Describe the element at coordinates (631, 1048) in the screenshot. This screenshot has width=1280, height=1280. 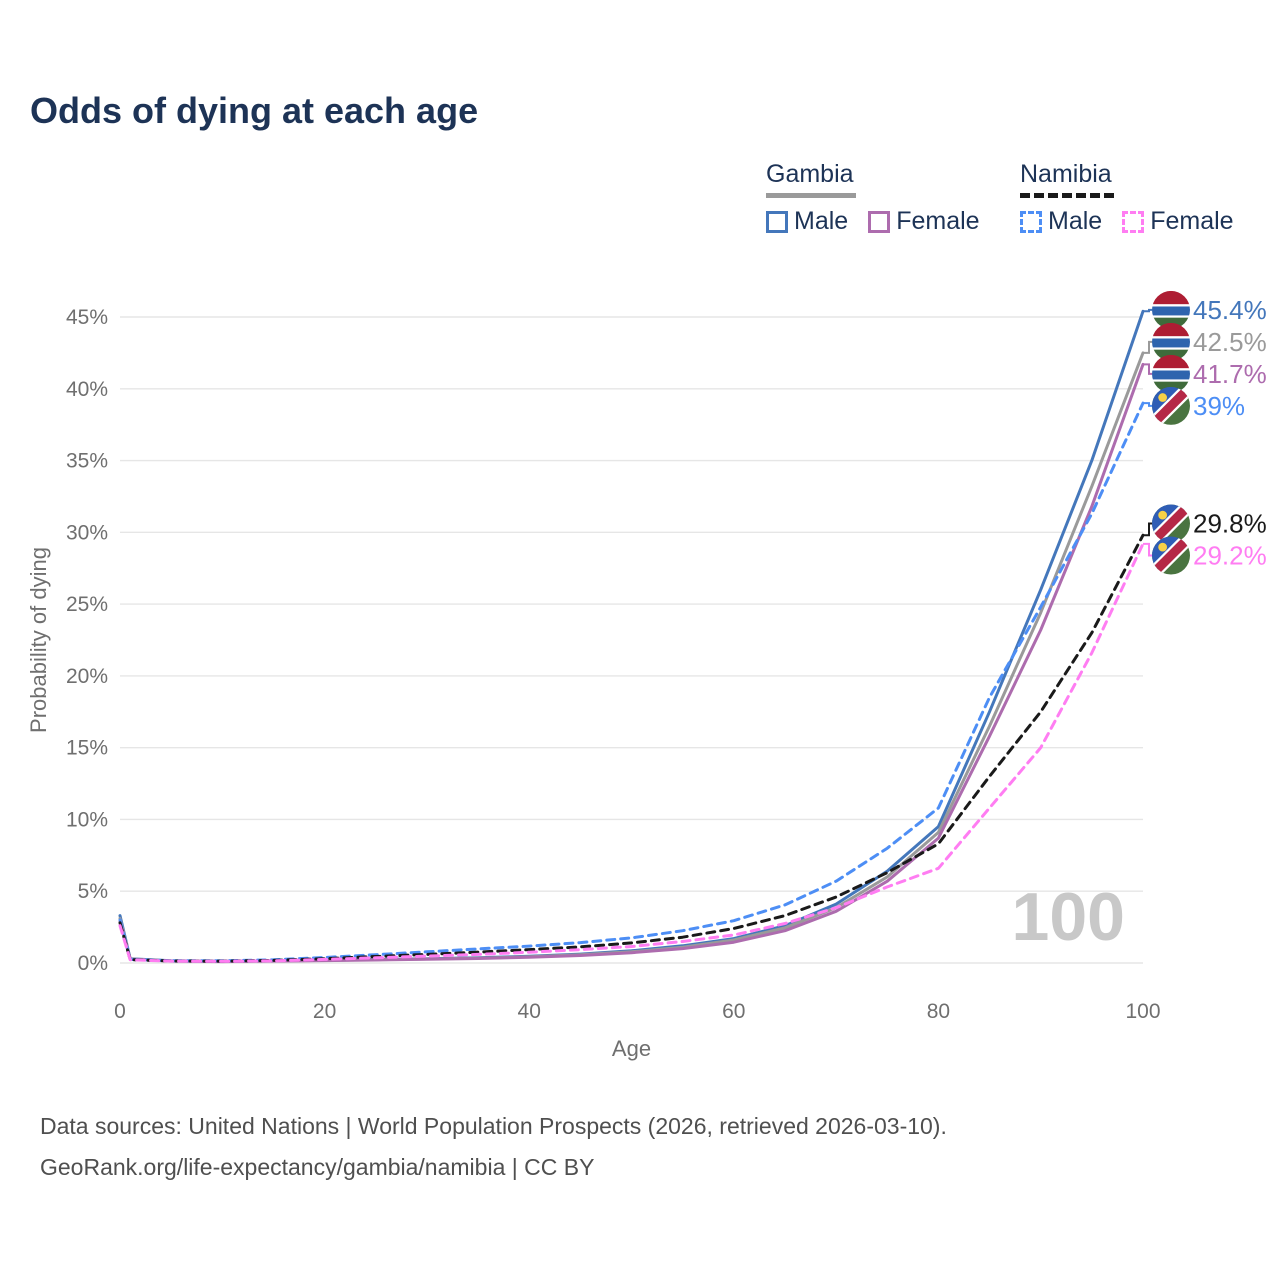
I see `x-axis-title: Age` at that location.